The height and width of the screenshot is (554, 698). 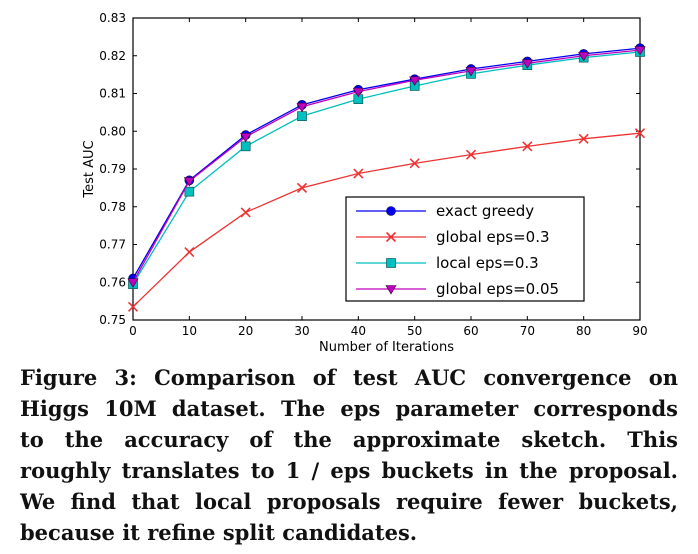 I want to click on x-axis-label: Number of Iterations, so click(x=386, y=347).